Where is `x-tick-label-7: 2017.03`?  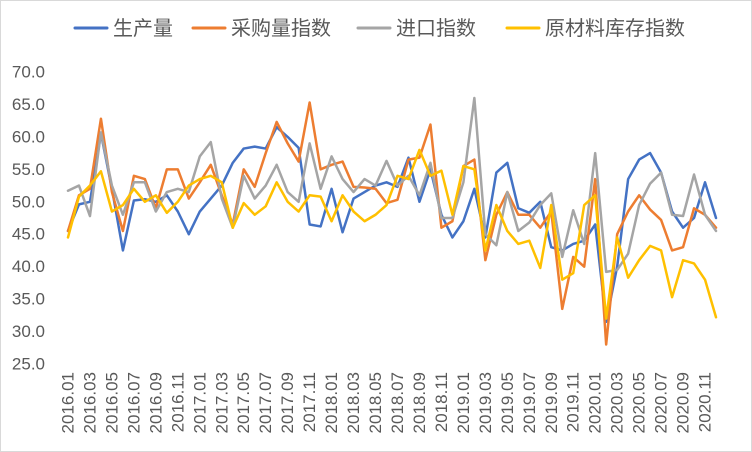 x-tick-label-7: 2017.03 is located at coordinates (221, 402).